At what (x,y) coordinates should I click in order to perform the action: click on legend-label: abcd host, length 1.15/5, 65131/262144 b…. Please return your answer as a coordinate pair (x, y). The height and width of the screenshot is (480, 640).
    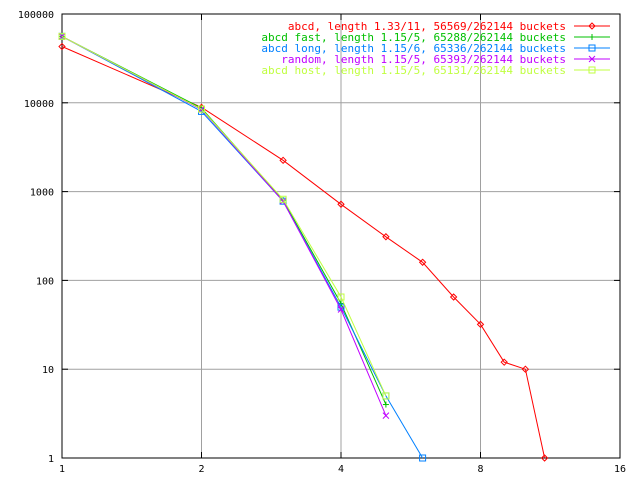
    Looking at the image, I should click on (413, 70).